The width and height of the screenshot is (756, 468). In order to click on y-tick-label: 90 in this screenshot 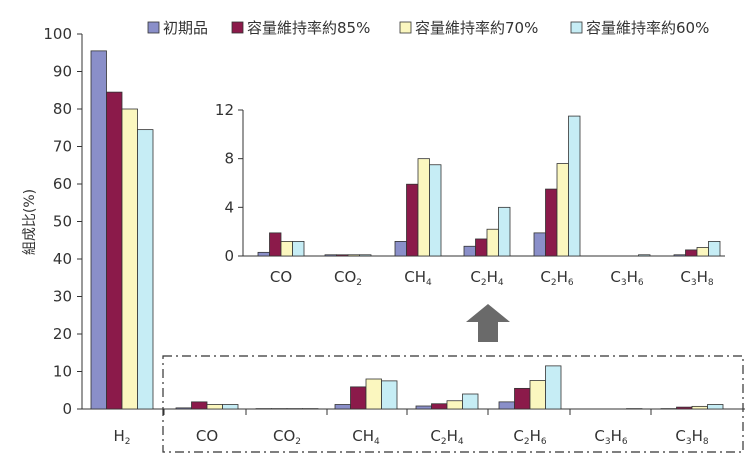, I will do `click(62, 72)`.